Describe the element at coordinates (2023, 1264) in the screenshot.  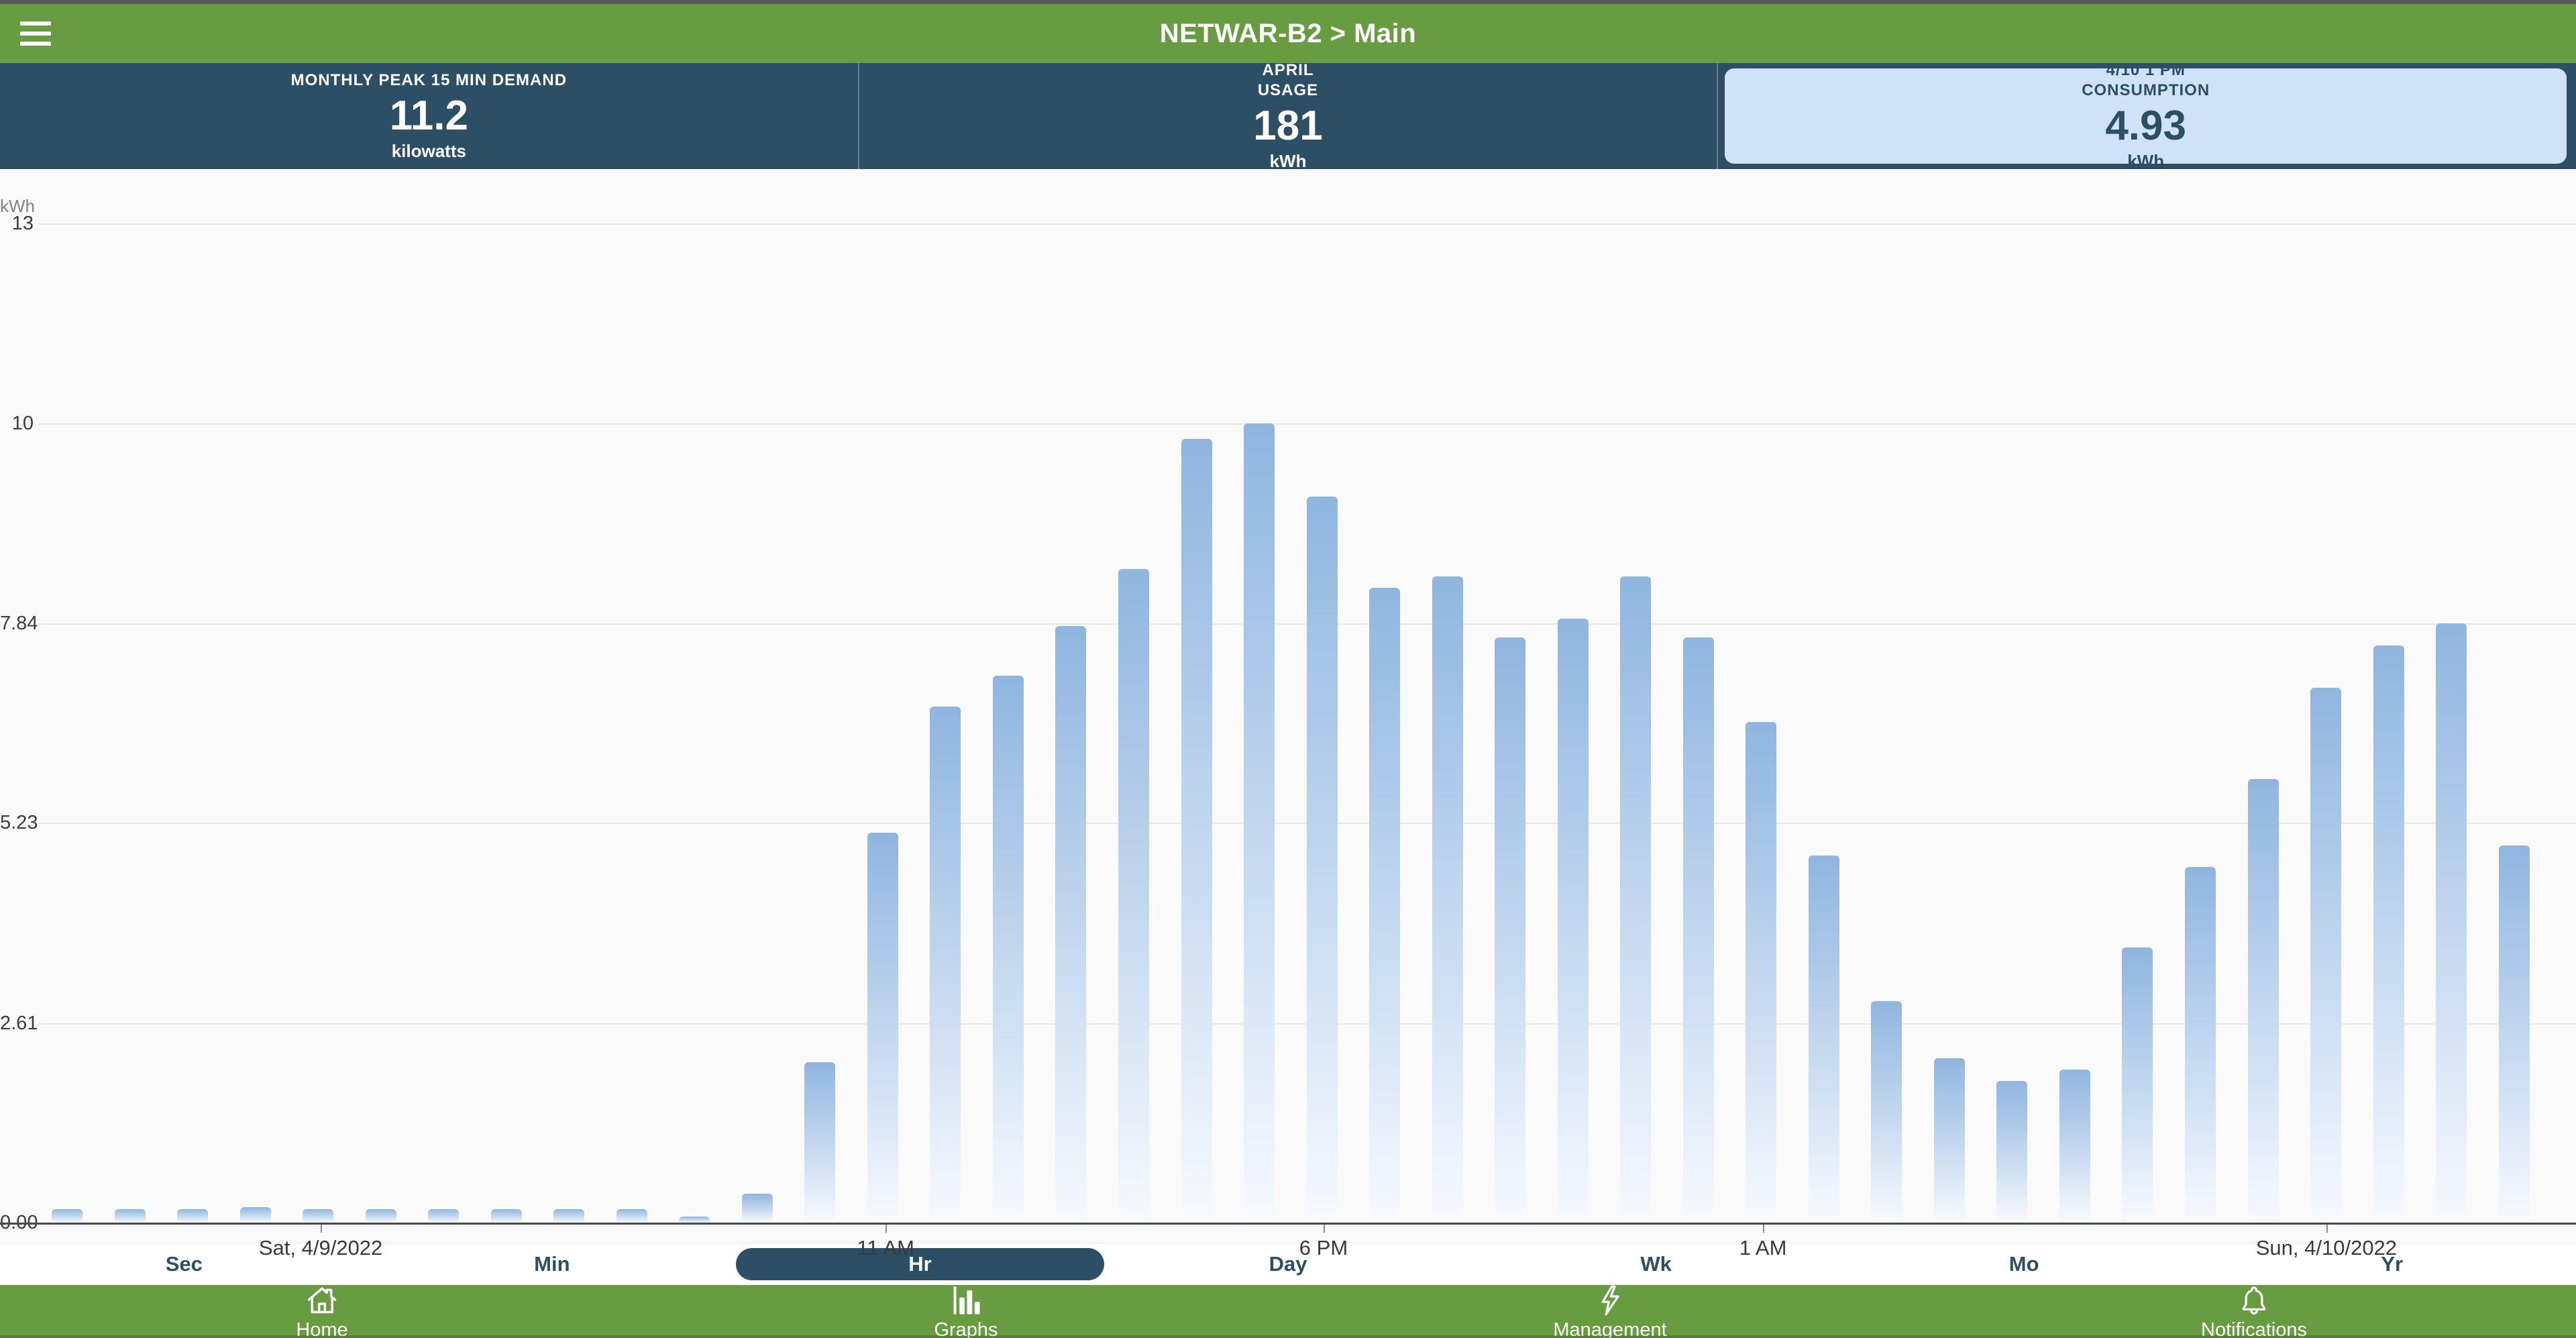
I see `tab-mo: Mo` at that location.